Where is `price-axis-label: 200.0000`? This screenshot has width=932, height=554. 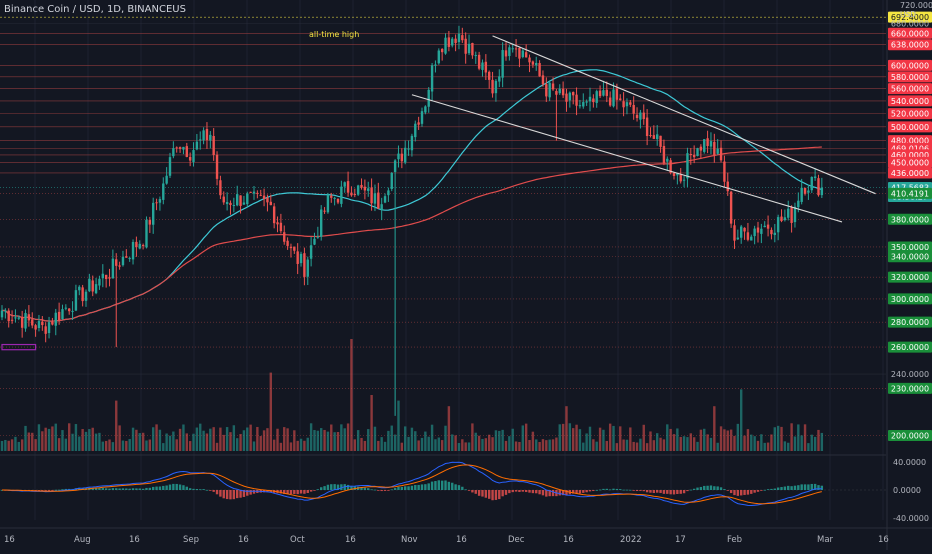
price-axis-label: 200.0000 is located at coordinates (910, 435).